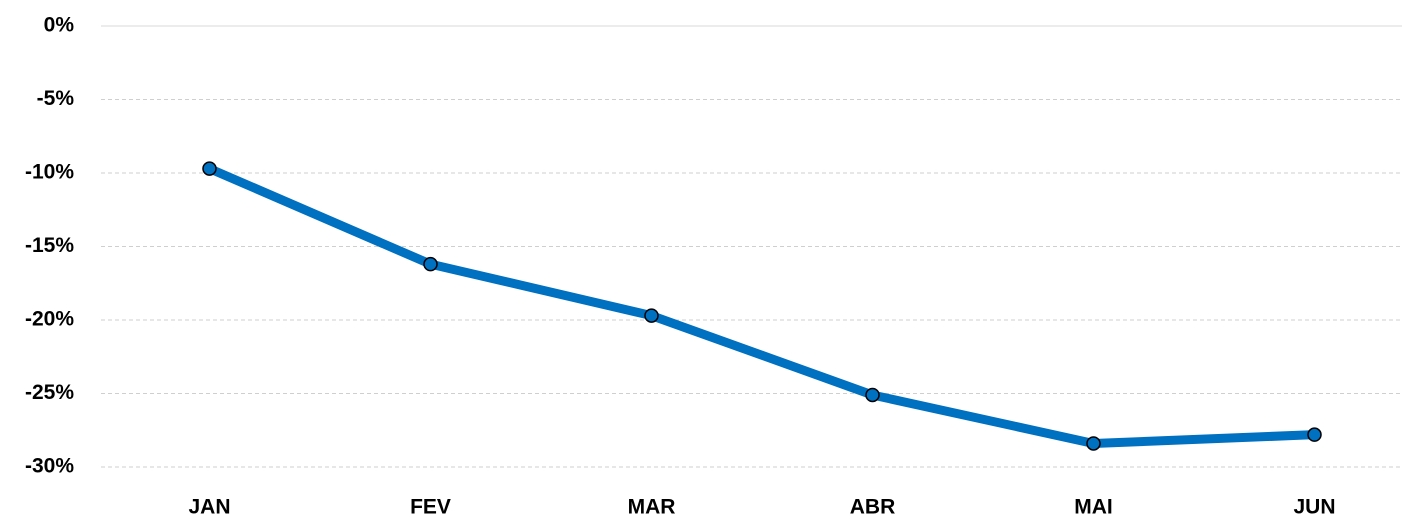  I want to click on x-tick-label: JAN, so click(209, 507).